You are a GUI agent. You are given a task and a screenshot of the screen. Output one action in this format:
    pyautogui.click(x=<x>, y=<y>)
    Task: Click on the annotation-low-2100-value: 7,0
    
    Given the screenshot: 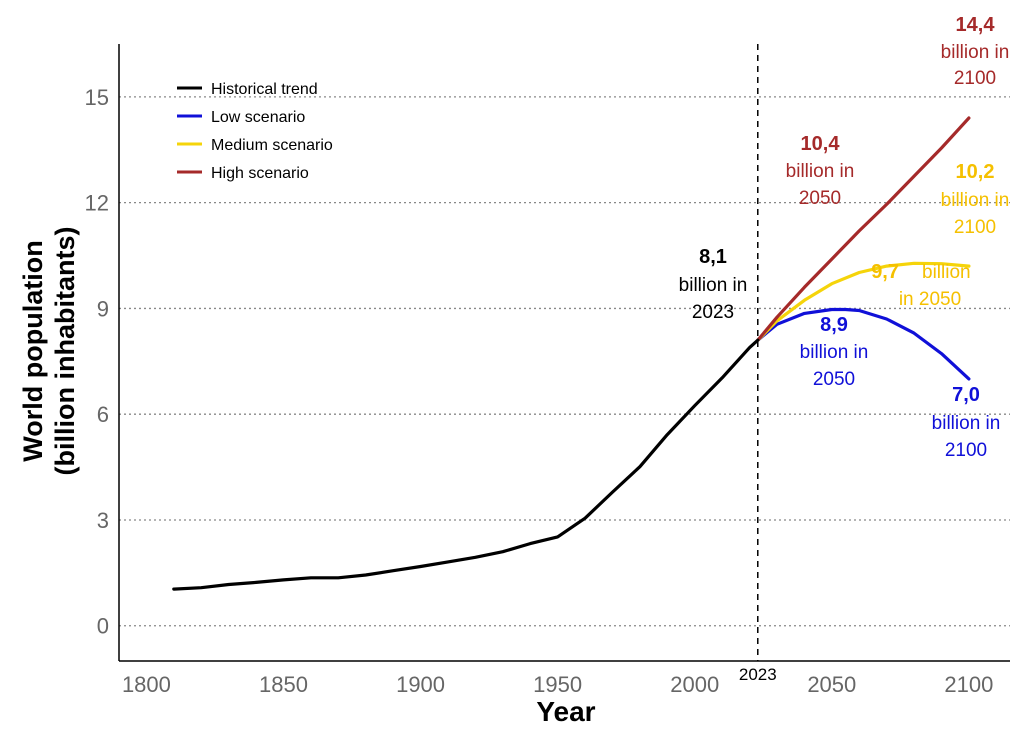 What is the action you would take?
    pyautogui.click(x=966, y=395)
    